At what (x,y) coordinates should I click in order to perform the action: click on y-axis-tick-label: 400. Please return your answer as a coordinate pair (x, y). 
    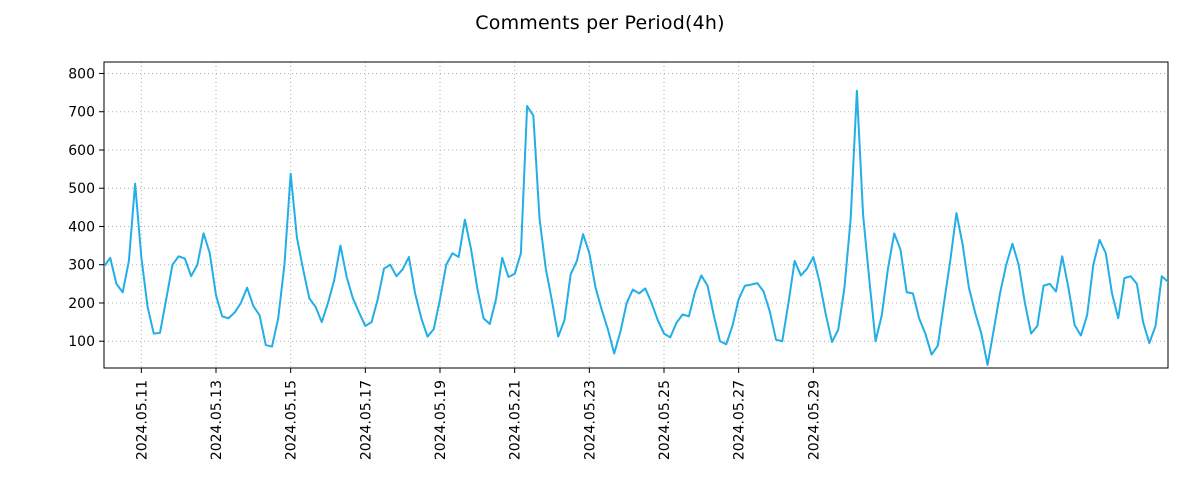
    Looking at the image, I should click on (81, 227).